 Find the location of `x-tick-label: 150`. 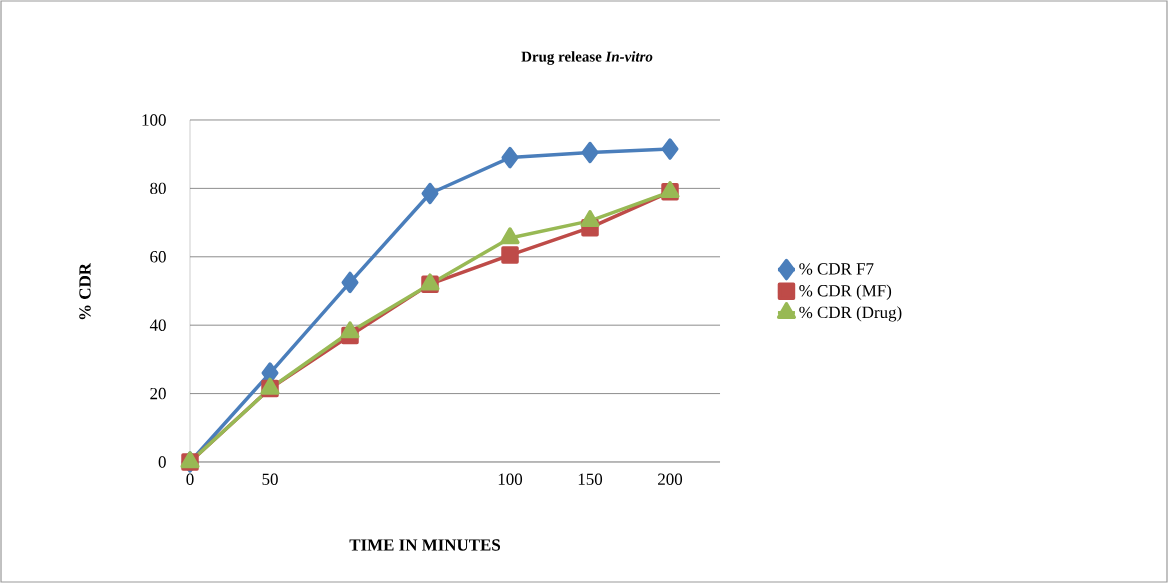

x-tick-label: 150 is located at coordinates (590, 479).